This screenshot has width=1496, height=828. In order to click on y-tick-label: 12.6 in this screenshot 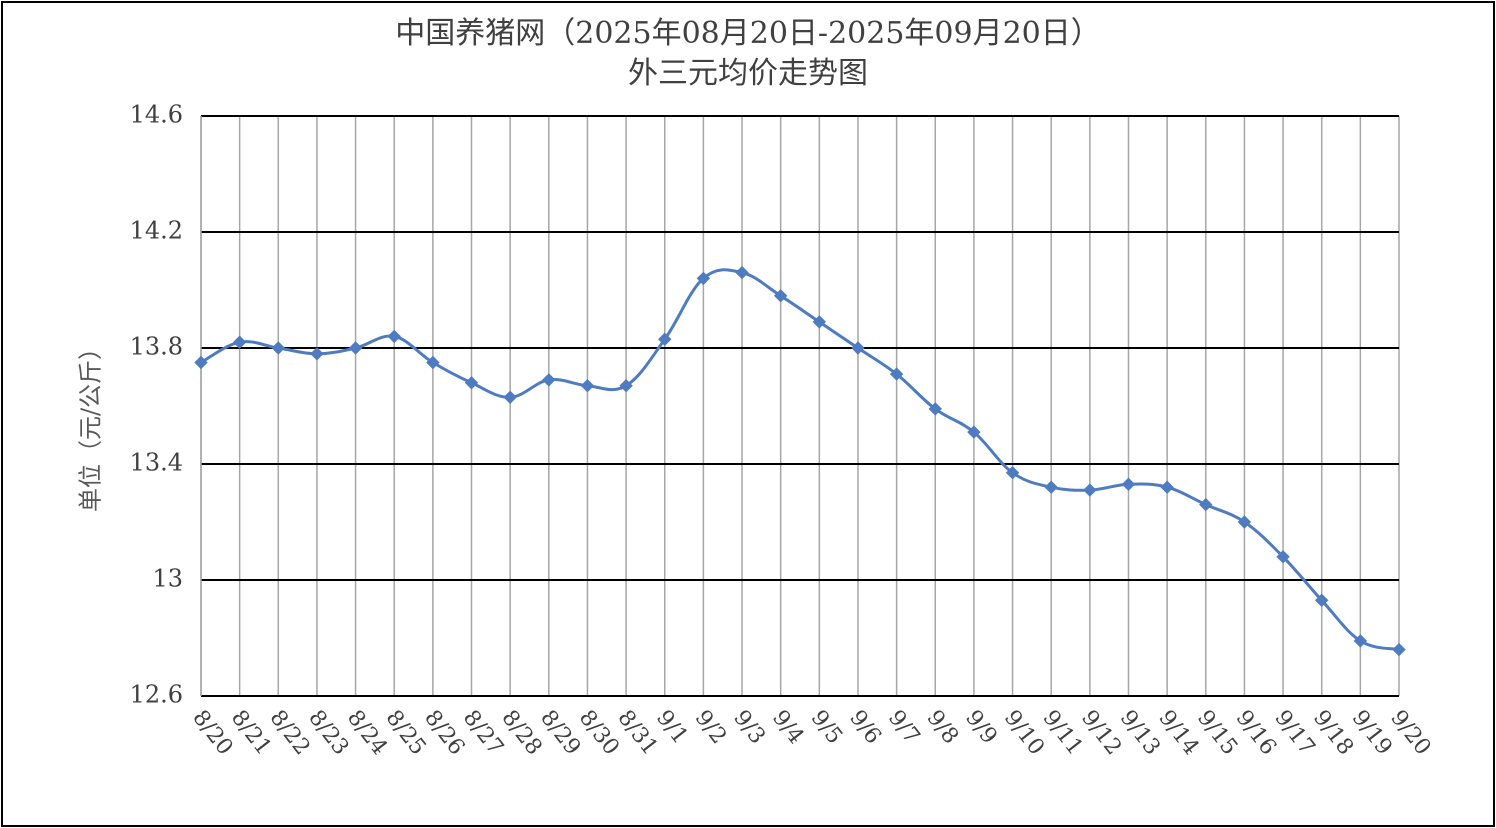, I will do `click(156, 695)`.